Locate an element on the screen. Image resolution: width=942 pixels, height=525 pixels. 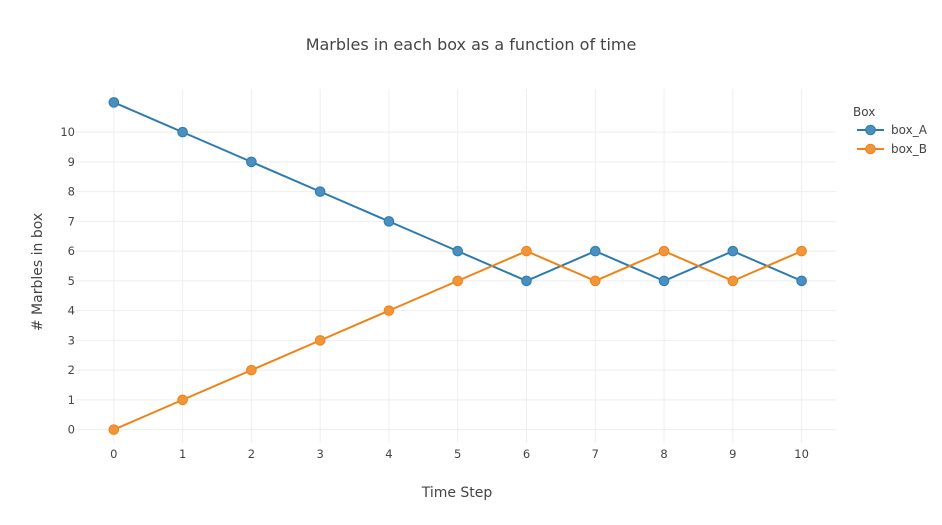
y-tick-label: 5 is located at coordinates (71, 281).